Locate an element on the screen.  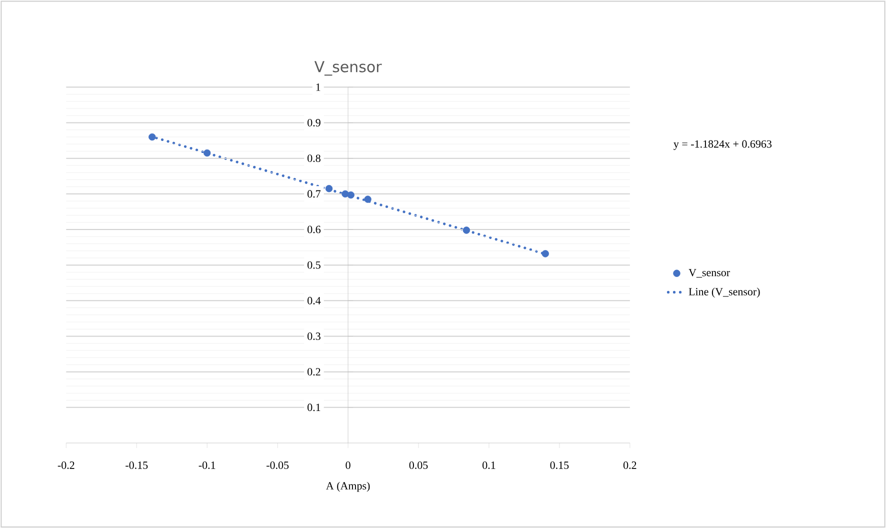
y-tick-label: 0.6 is located at coordinates (314, 230).